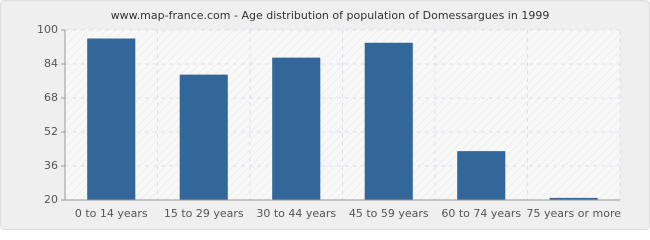  Describe the element at coordinates (573, 213) in the screenshot. I see `x-tick-label: 75 years or more` at that location.